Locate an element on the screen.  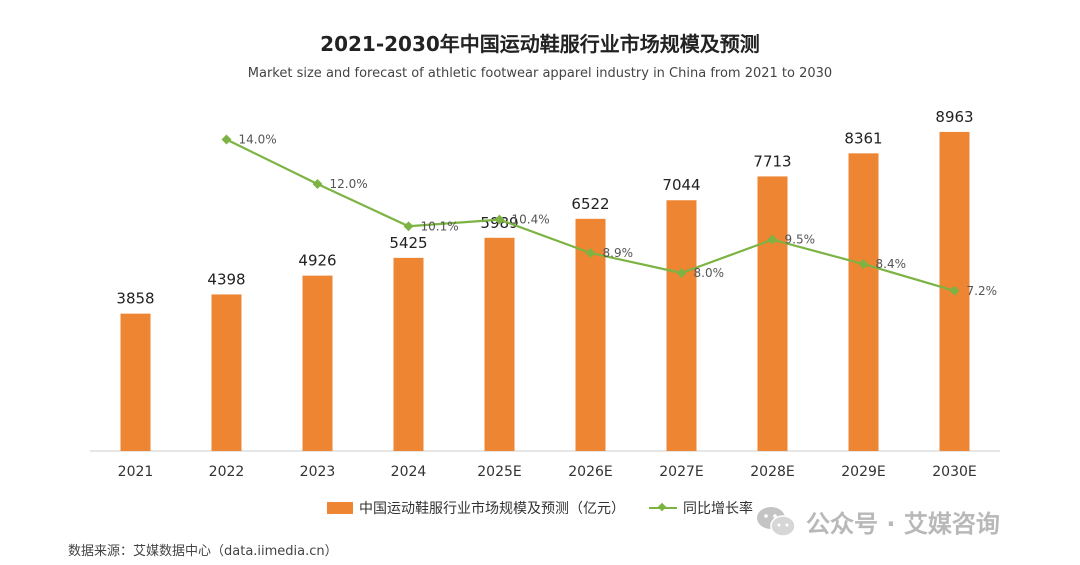
bar-2021 is located at coordinates (135, 382).